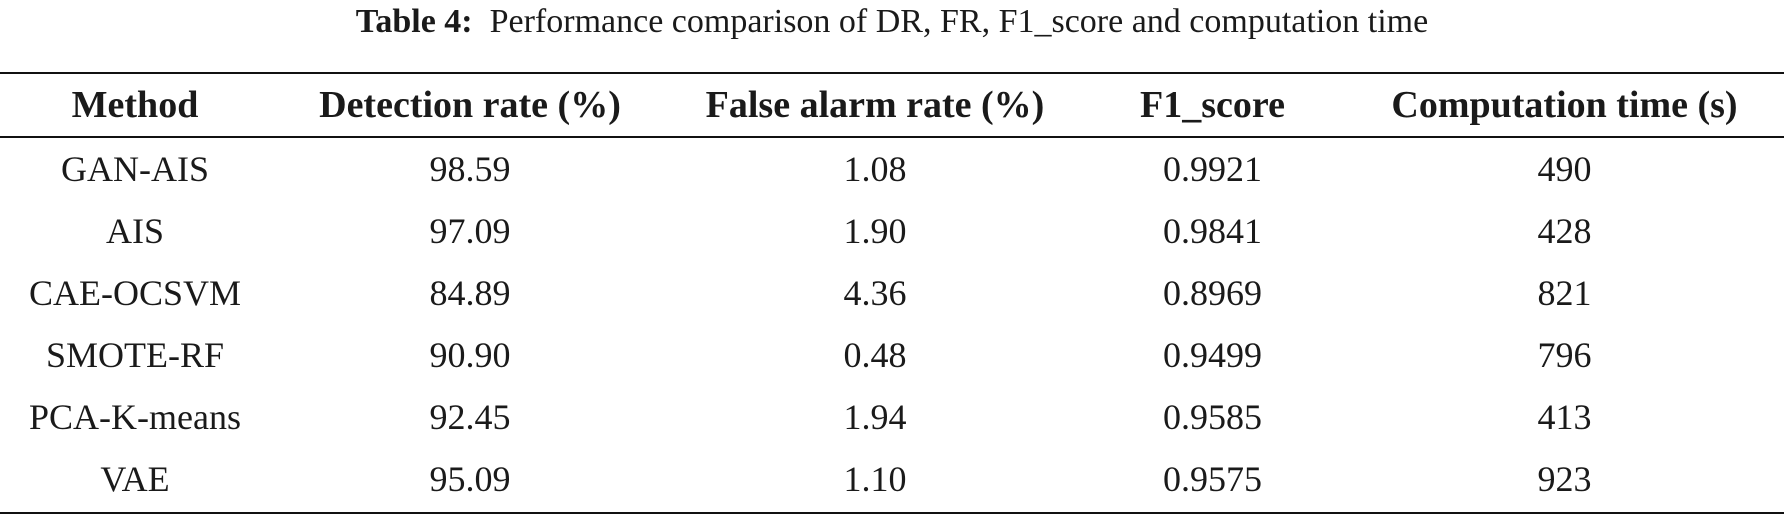 The width and height of the screenshot is (1784, 515). Describe the element at coordinates (135, 417) in the screenshot. I see `cell-method: PCA-K-means` at that location.